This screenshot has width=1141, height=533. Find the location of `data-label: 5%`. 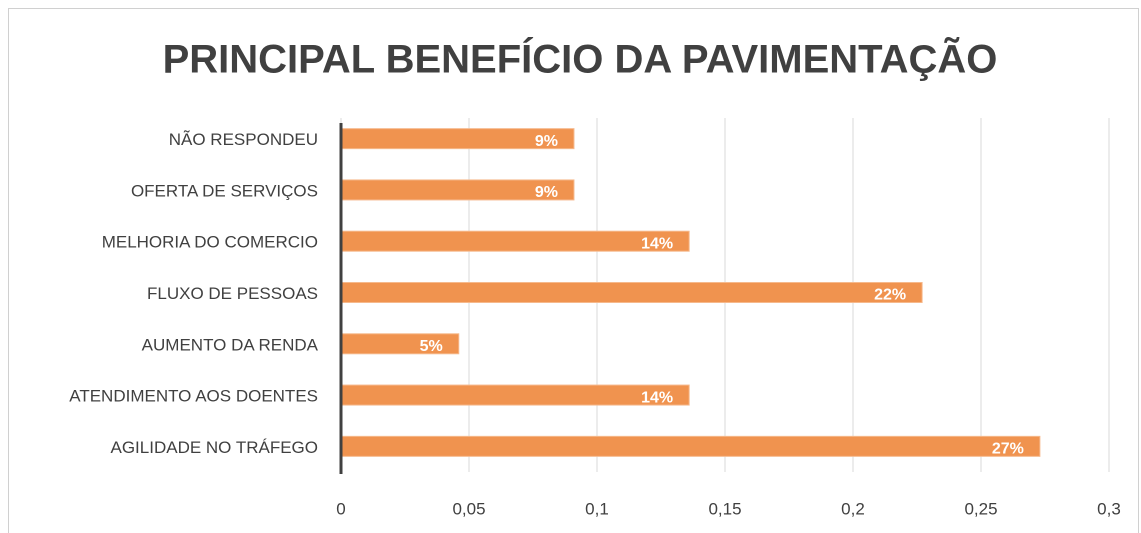

data-label: 5% is located at coordinates (431, 346).